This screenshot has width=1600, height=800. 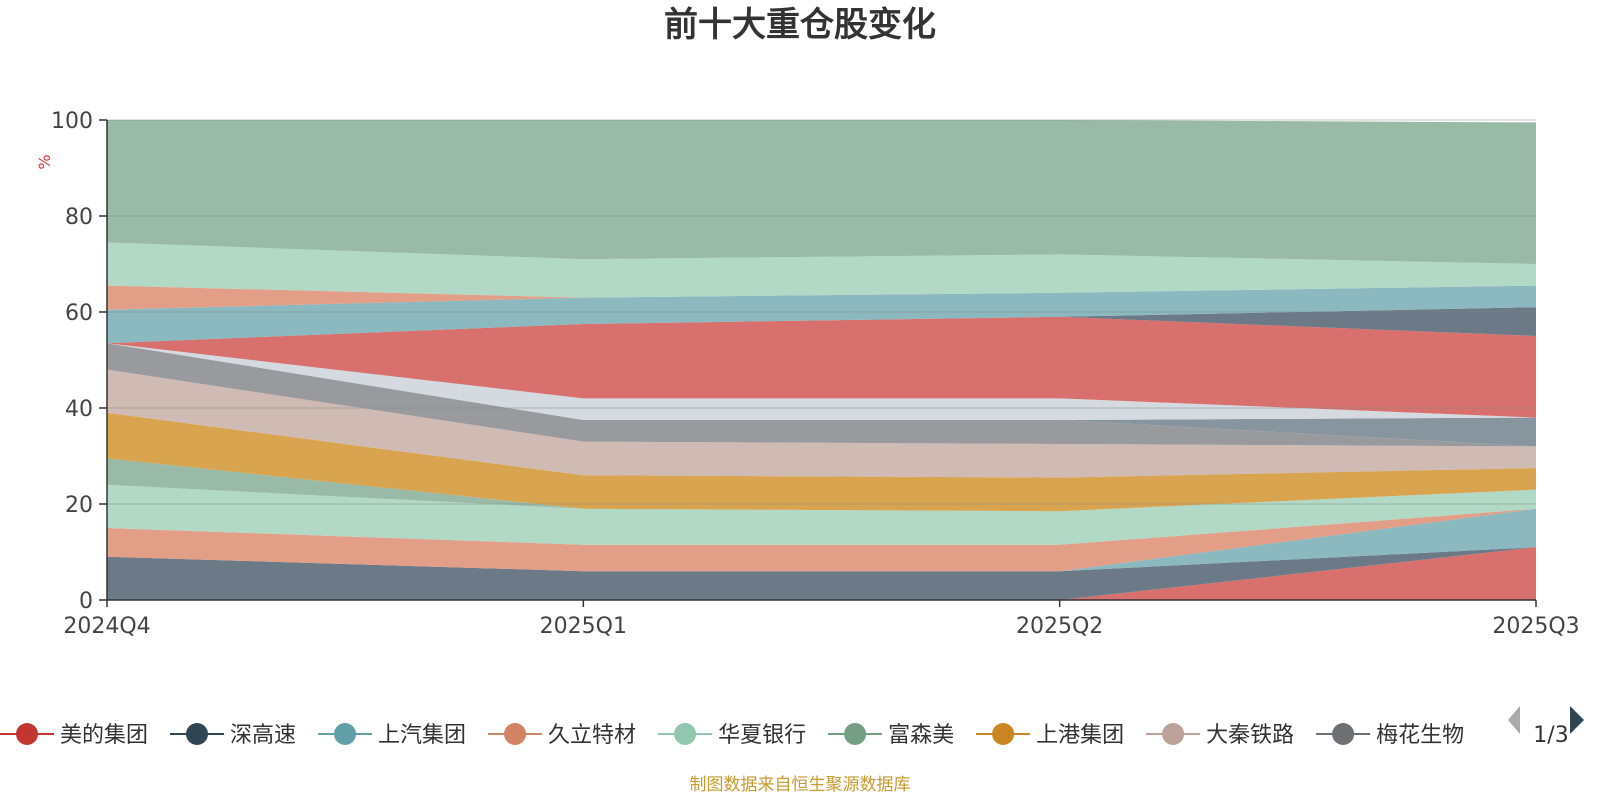 I want to click on y-tick-label: 0, so click(x=86, y=601).